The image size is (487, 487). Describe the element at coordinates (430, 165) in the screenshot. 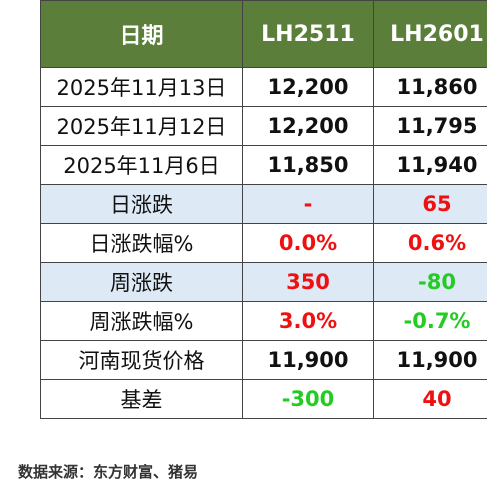

I see `lh2601-value: 11,940` at that location.